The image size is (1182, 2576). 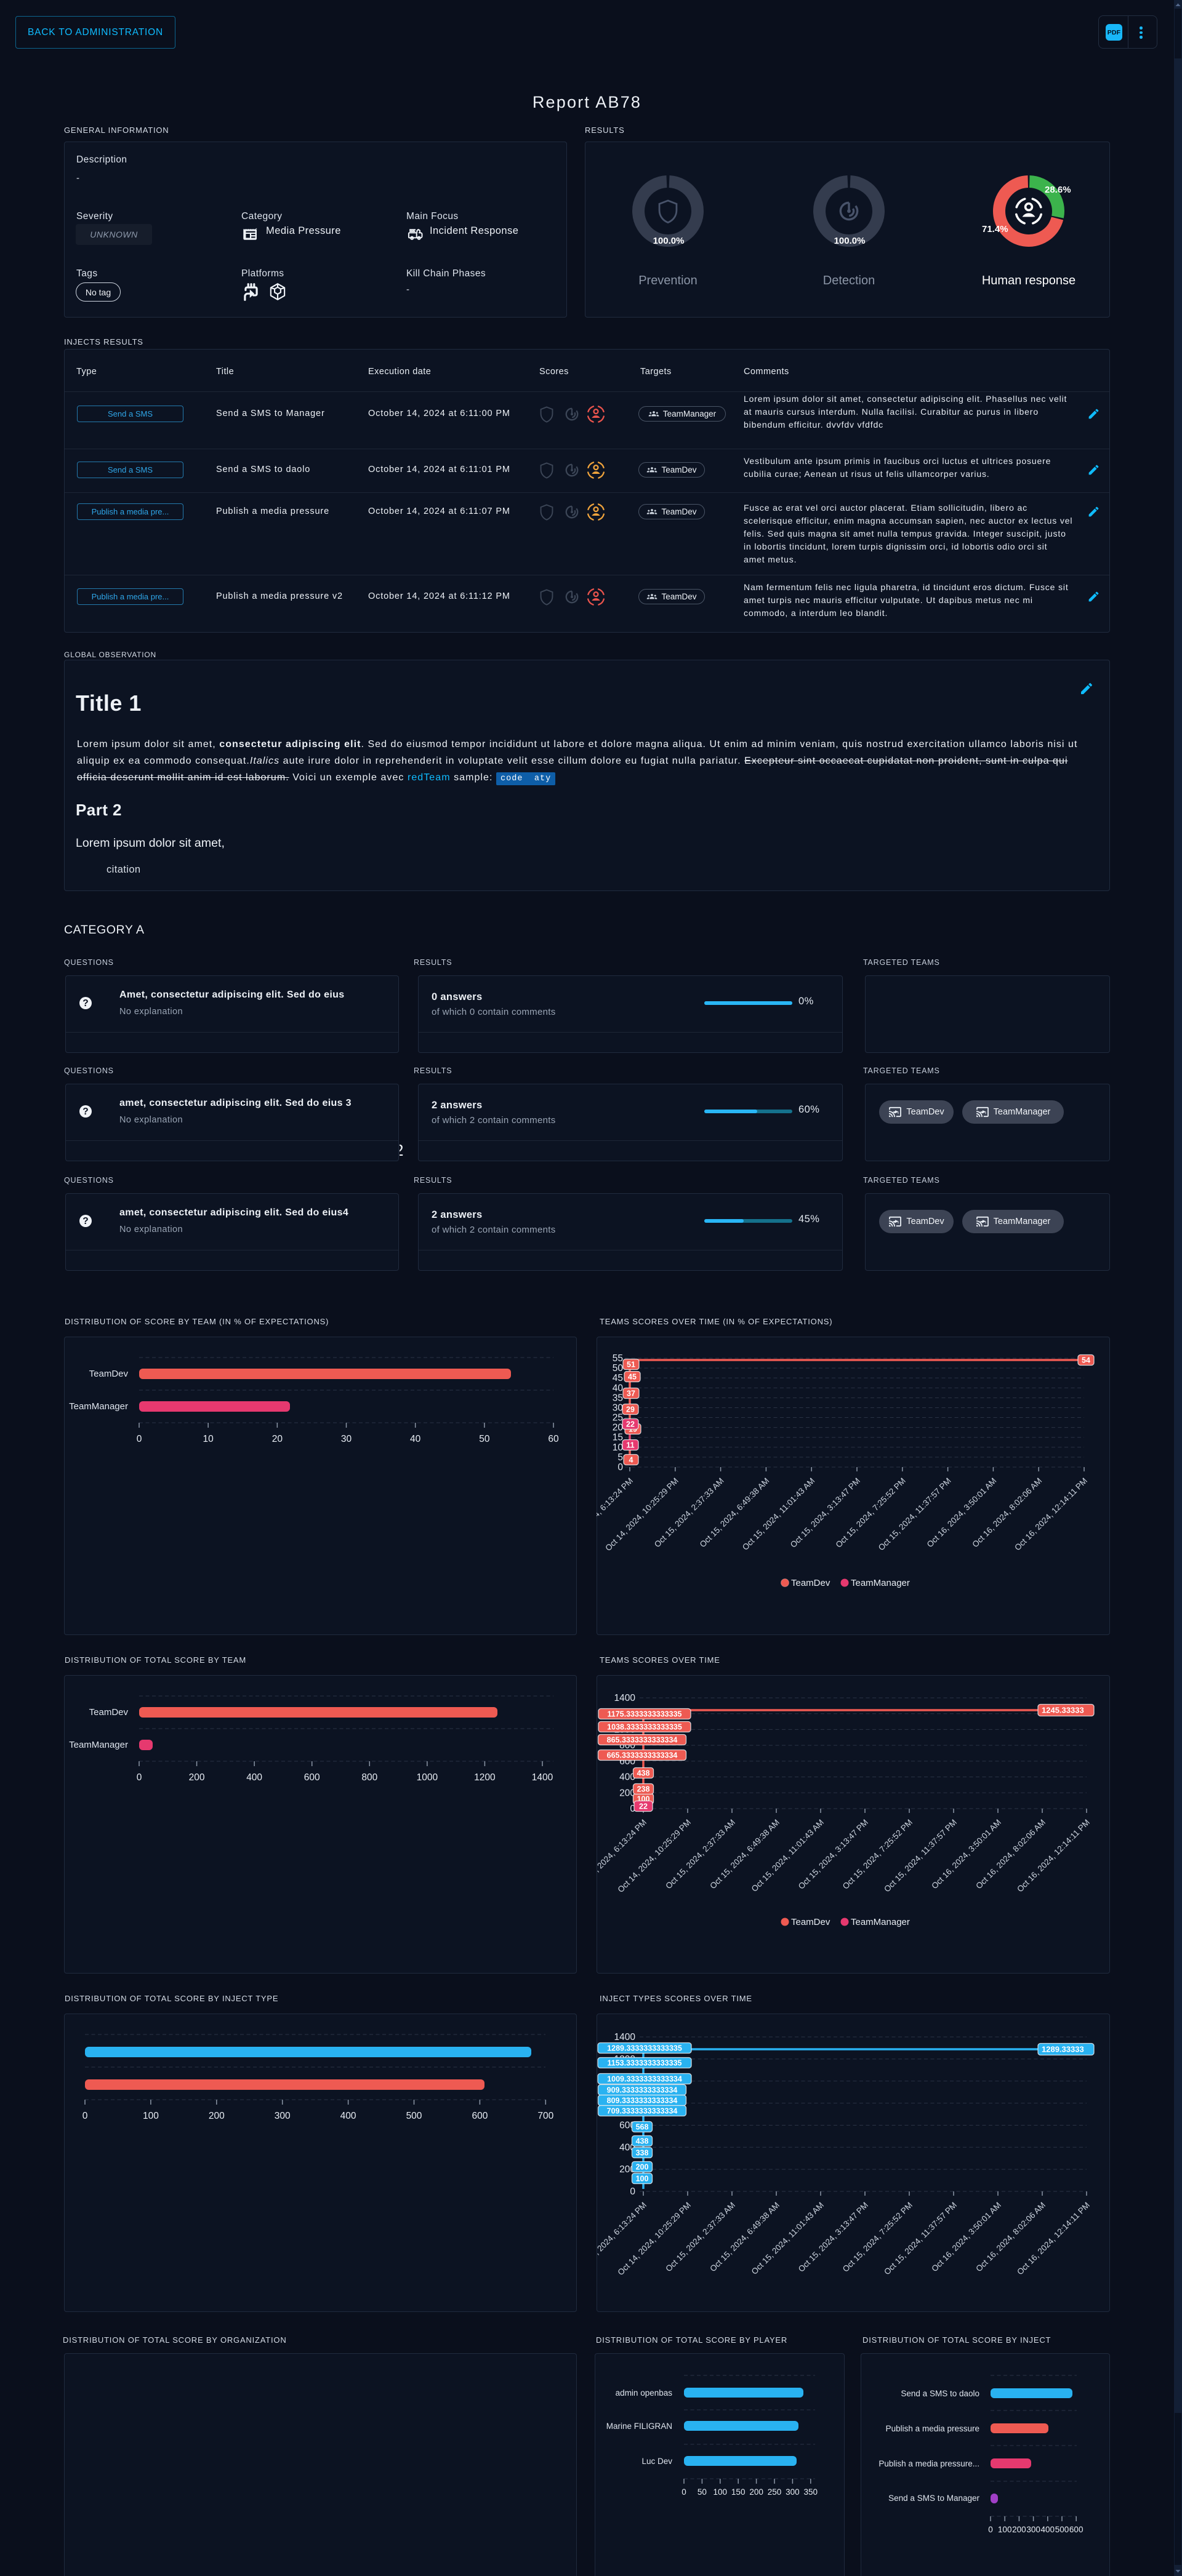 I want to click on svg-text: 1009.3333333333334, so click(x=644, y=2079).